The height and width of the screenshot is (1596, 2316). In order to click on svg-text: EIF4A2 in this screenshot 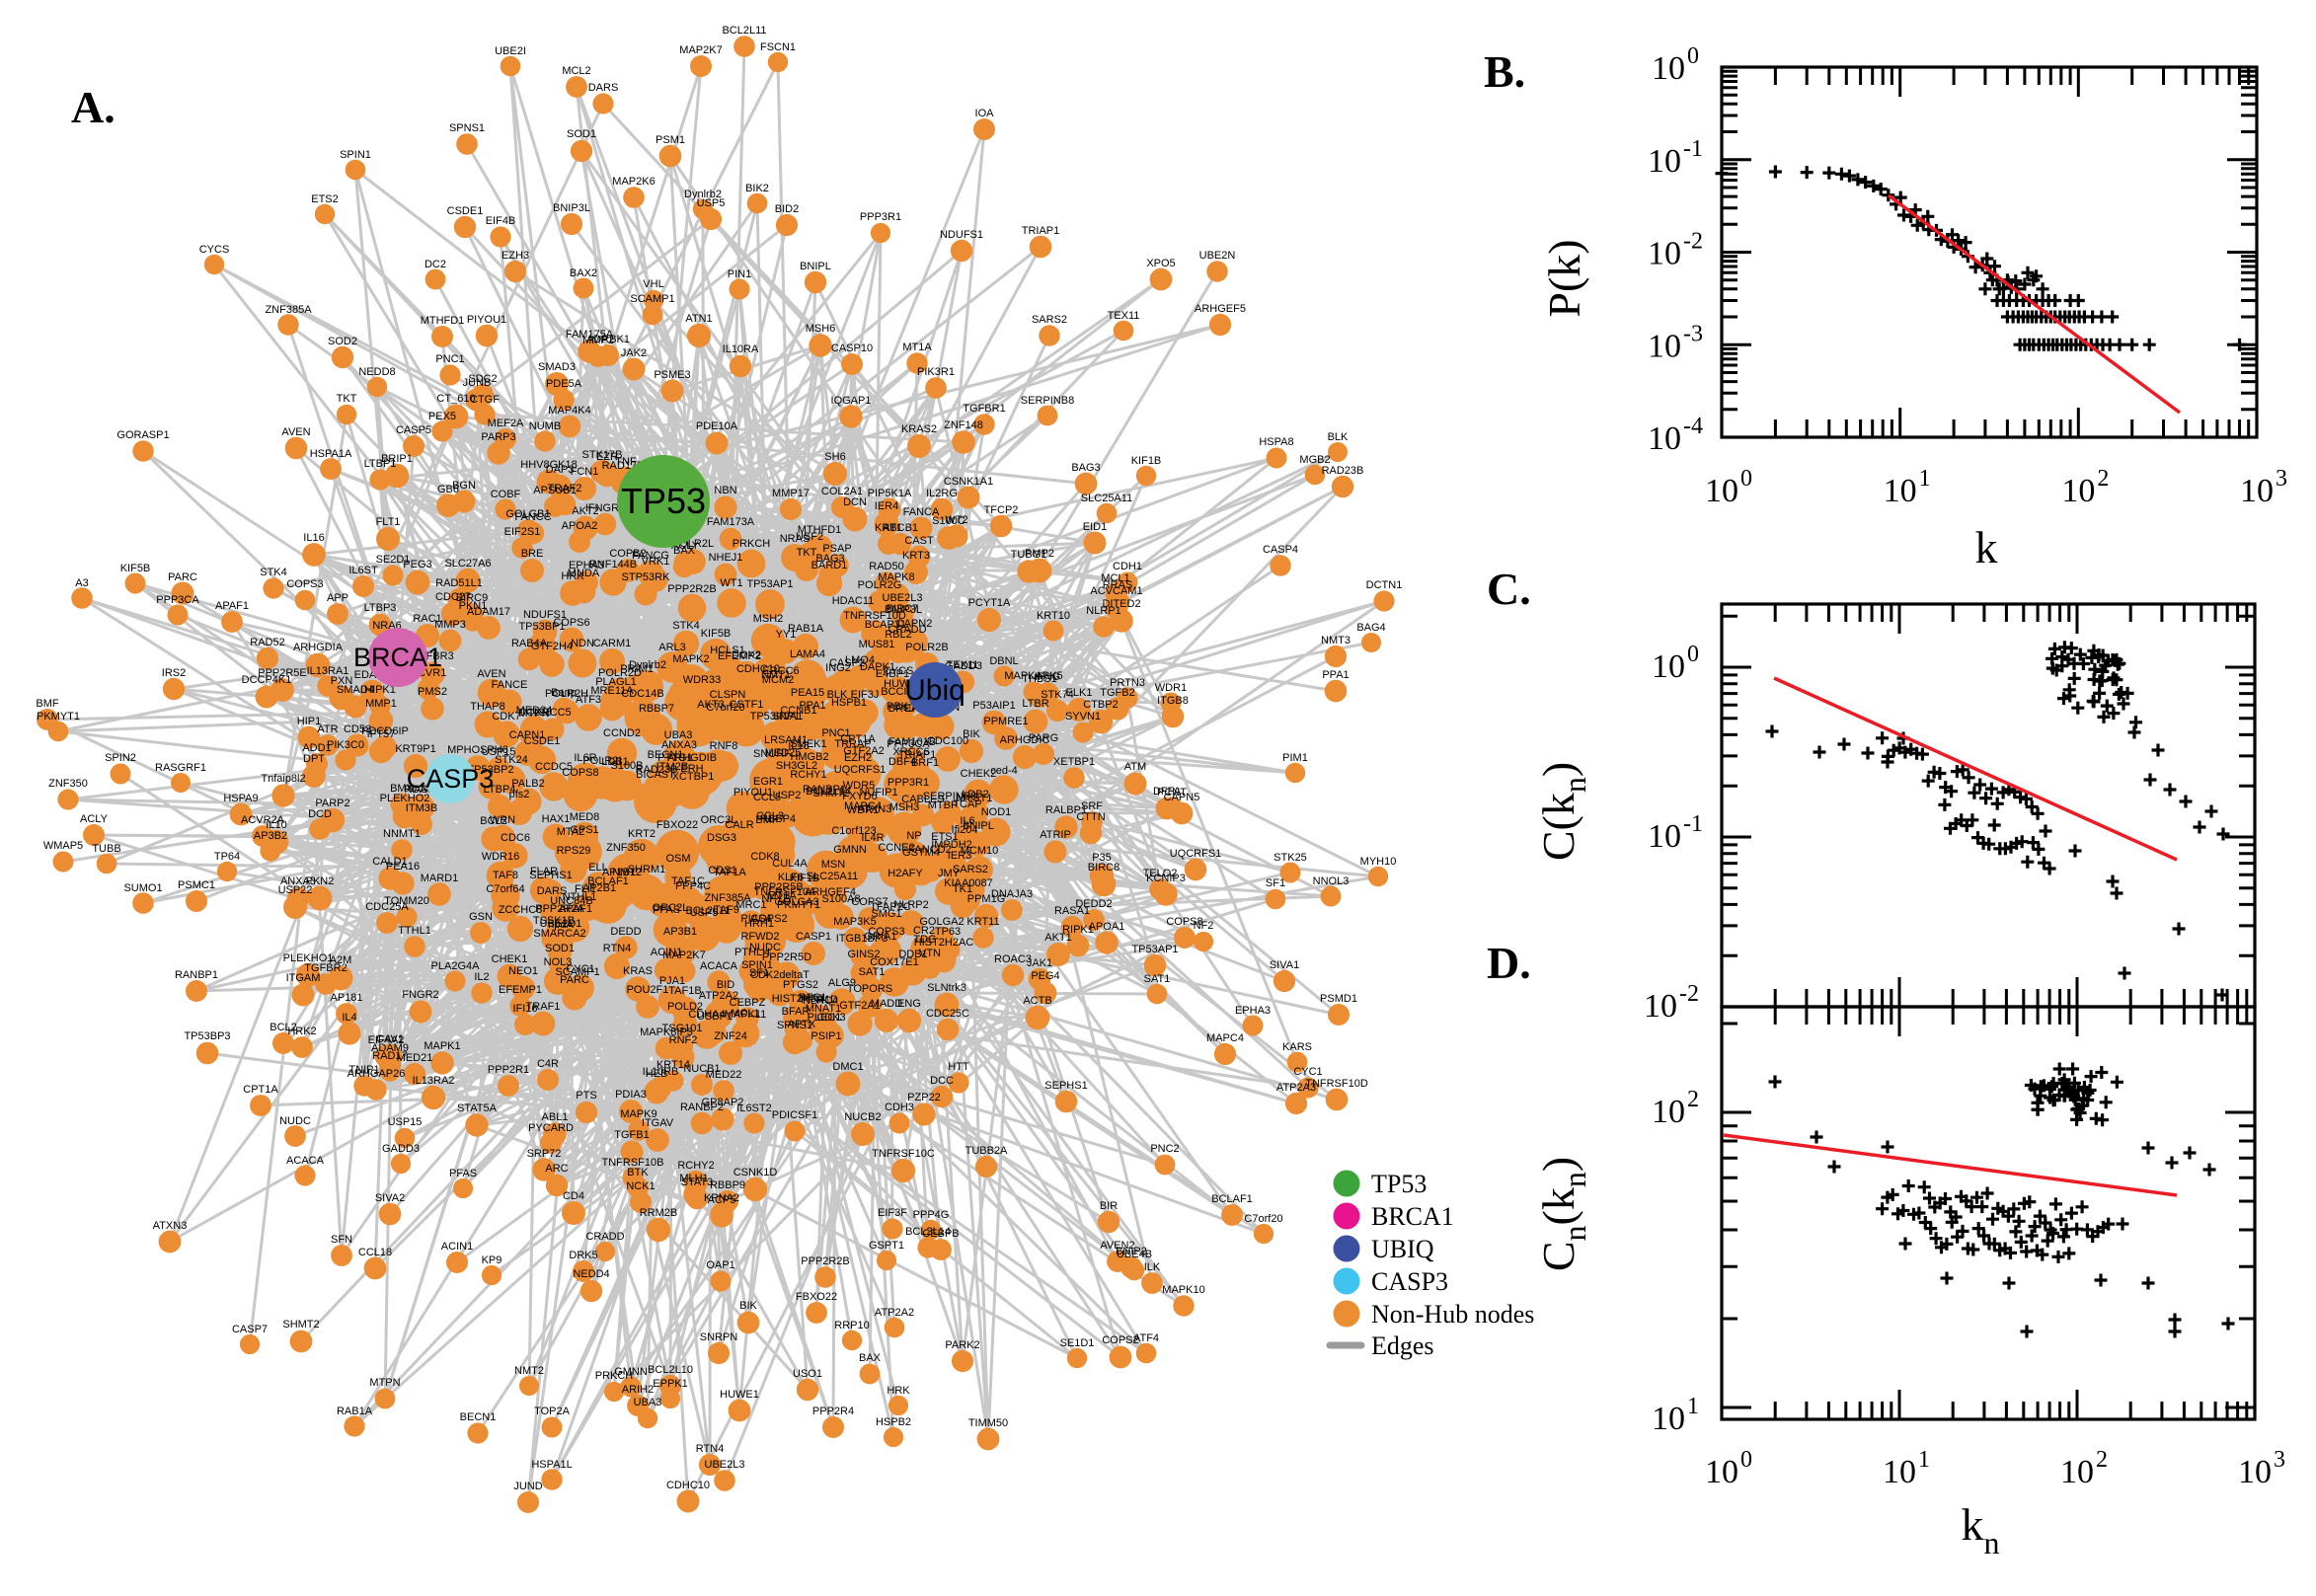, I will do `click(386, 1040)`.